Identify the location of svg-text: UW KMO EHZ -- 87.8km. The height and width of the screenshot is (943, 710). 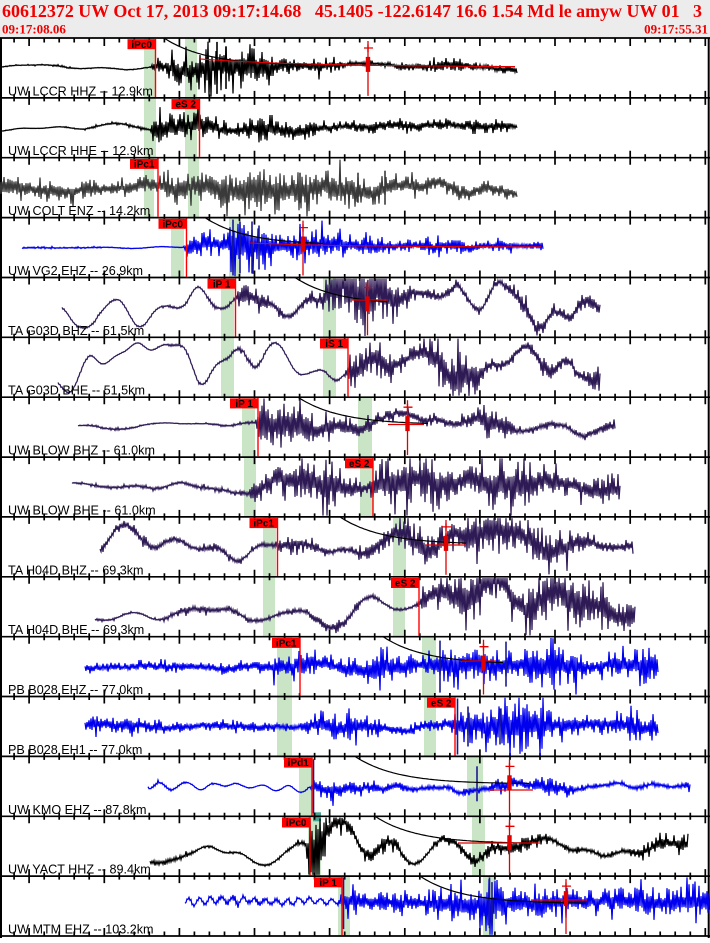
(77, 810).